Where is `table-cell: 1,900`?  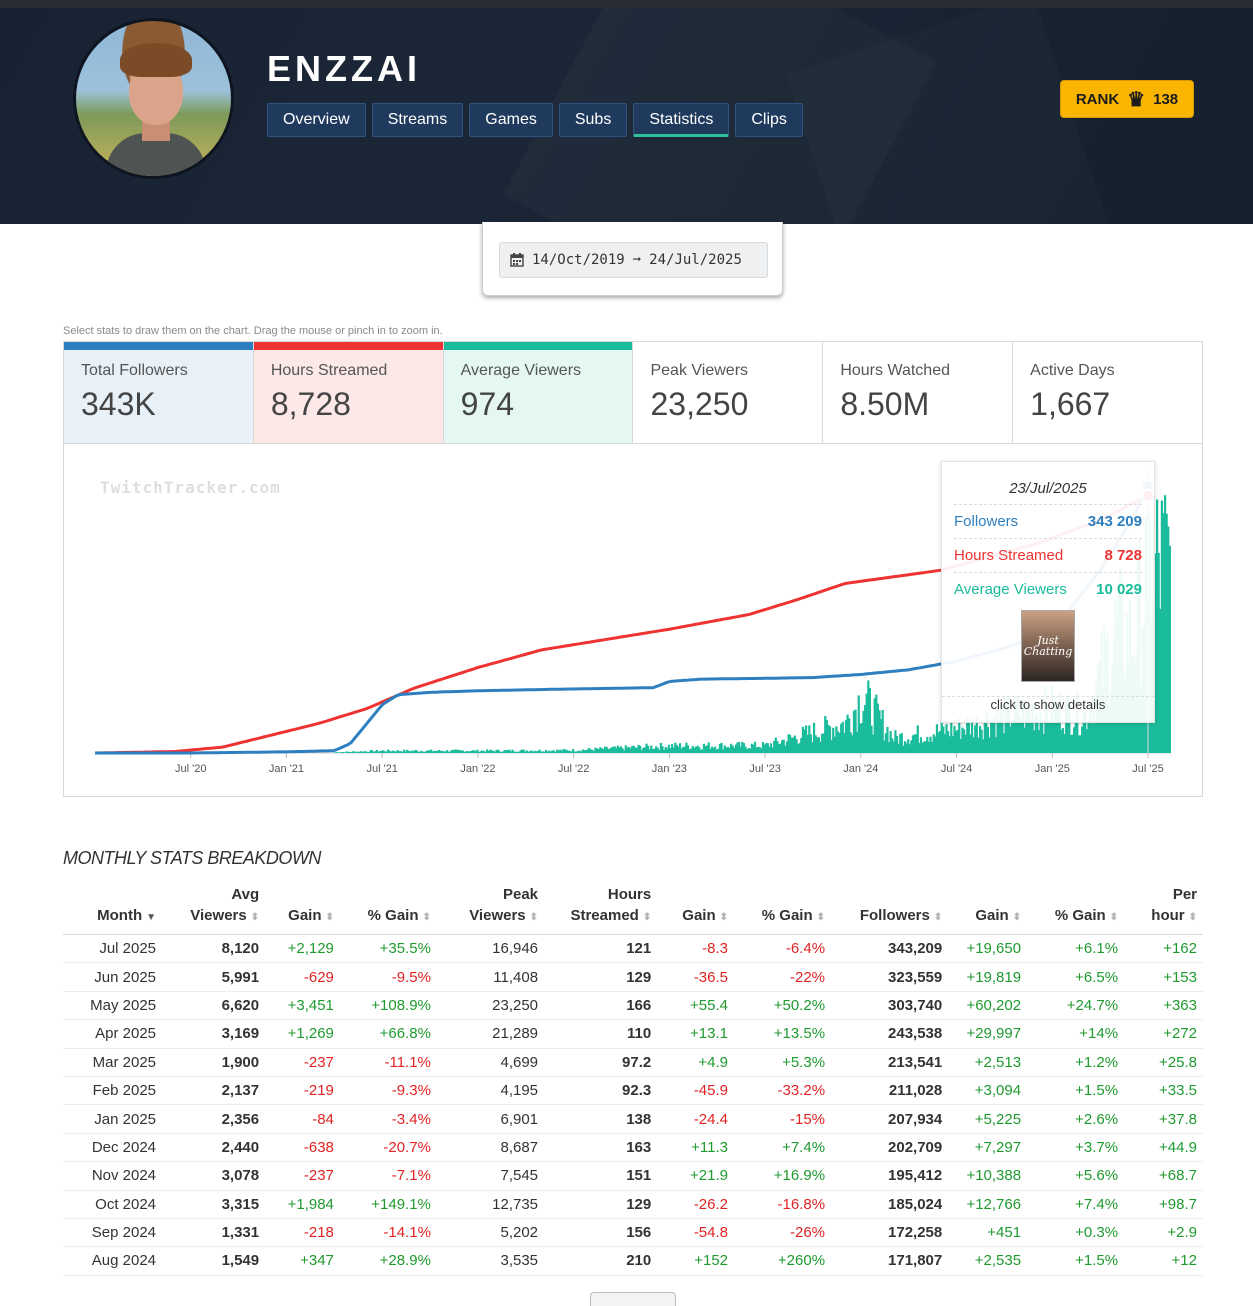 table-cell: 1,900 is located at coordinates (213, 1062).